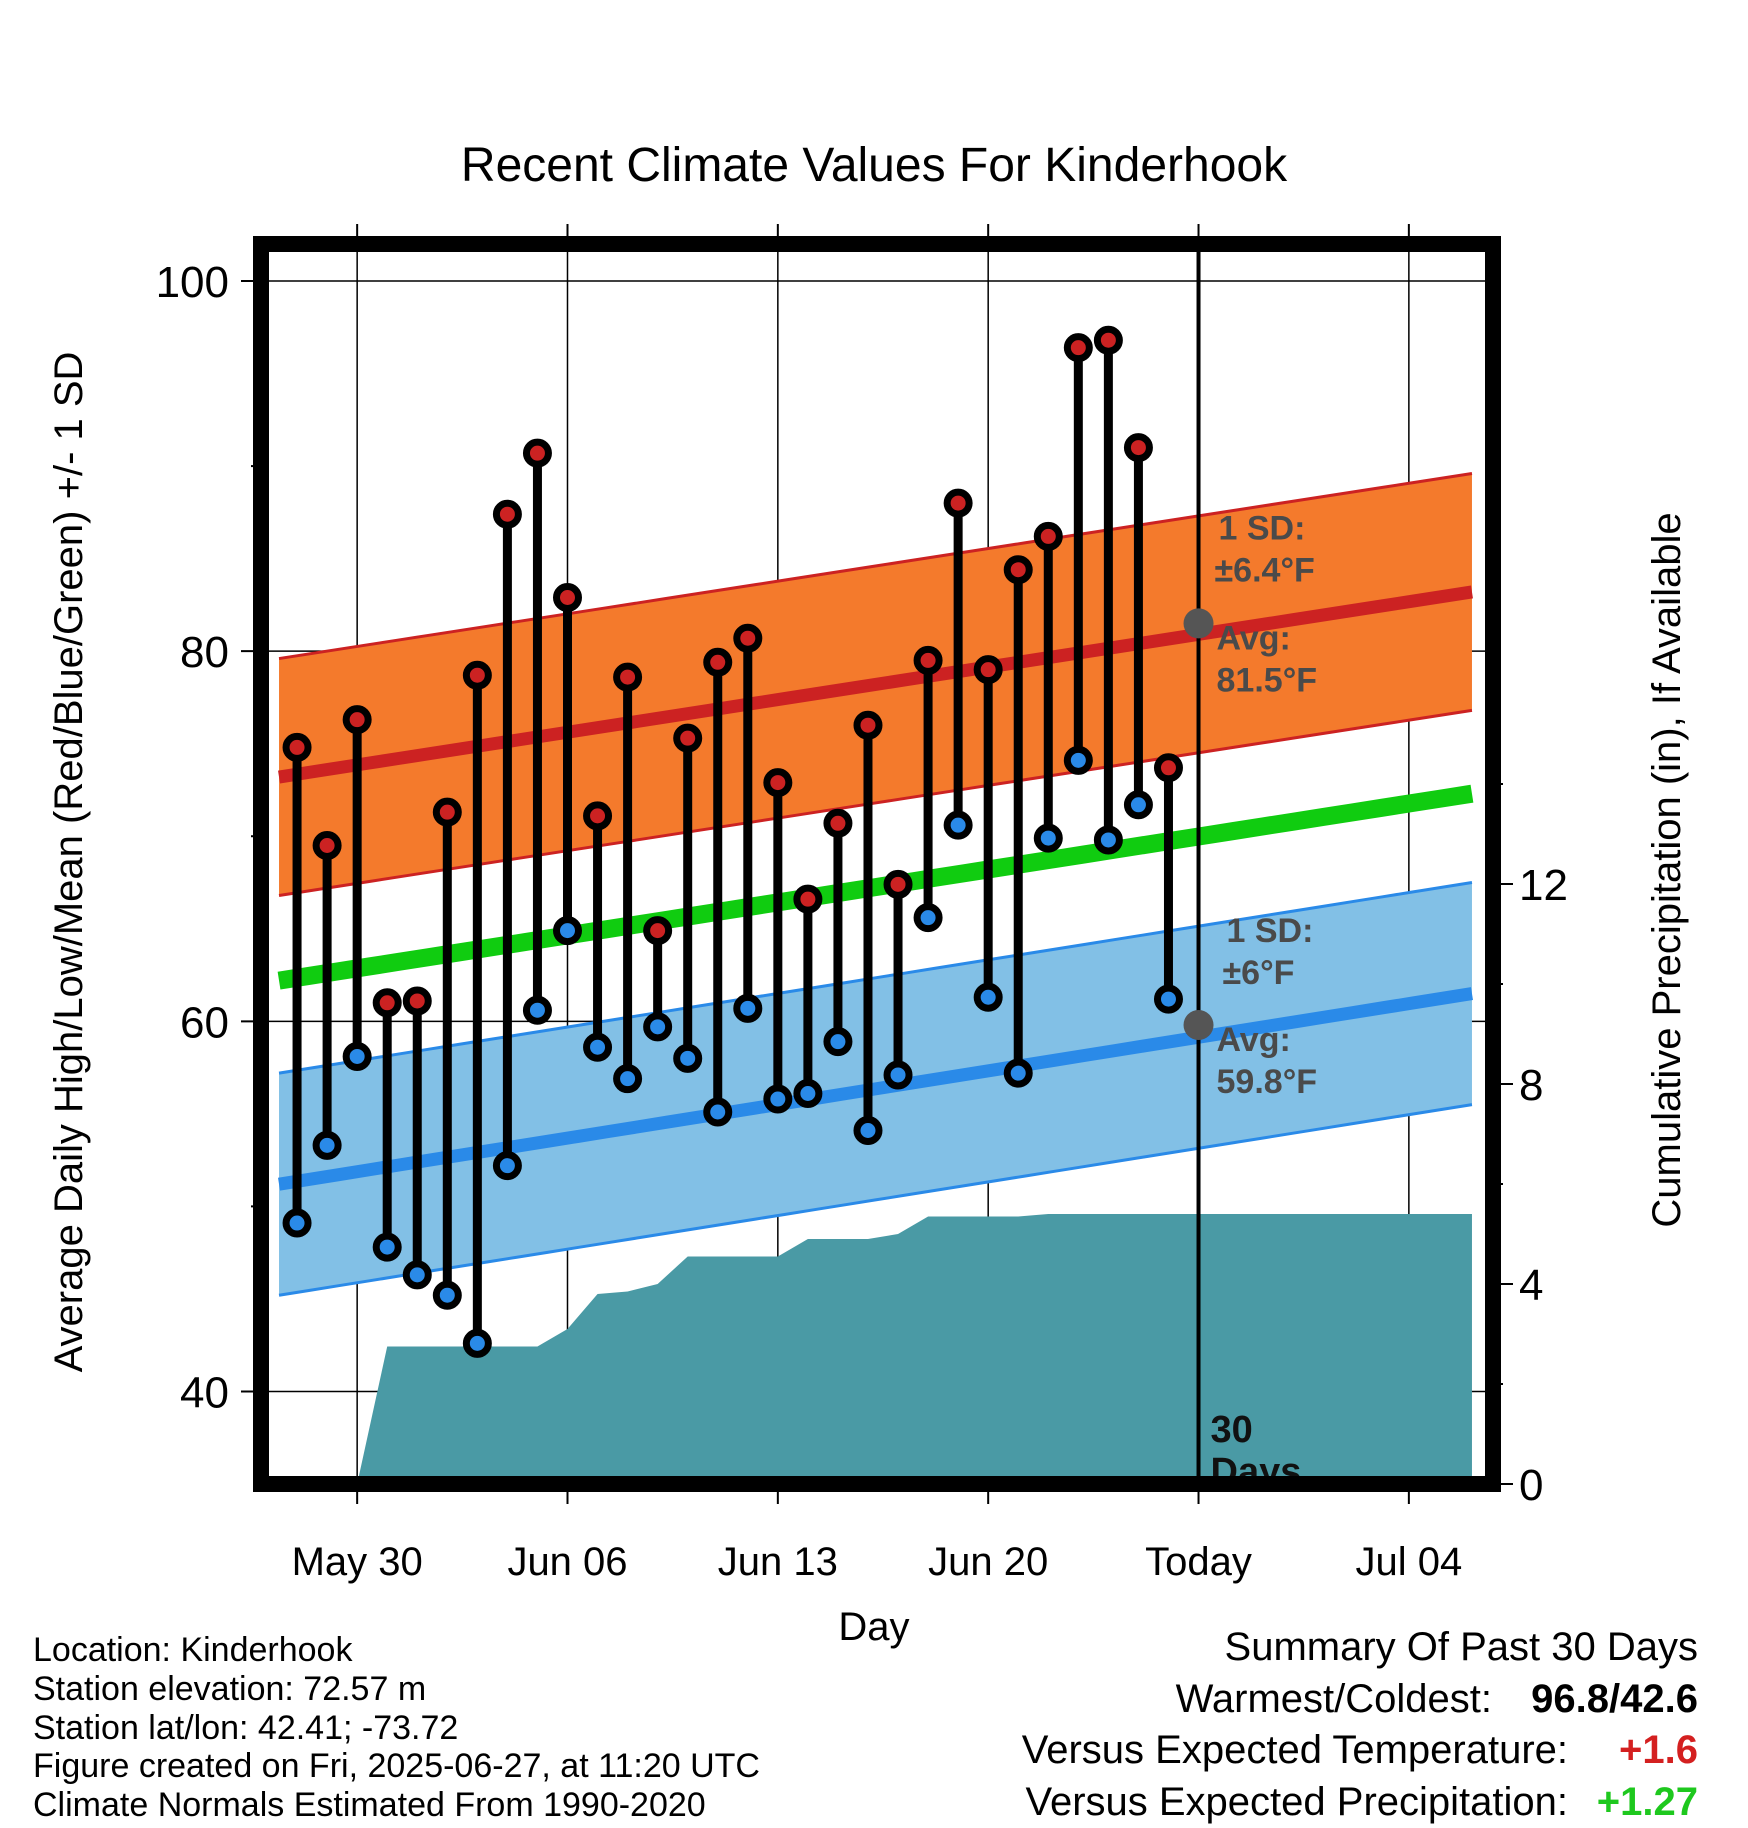 The image size is (1748, 1828). Describe the element at coordinates (1531, 1285) in the screenshot. I see `y-right-tick-label: 4` at that location.